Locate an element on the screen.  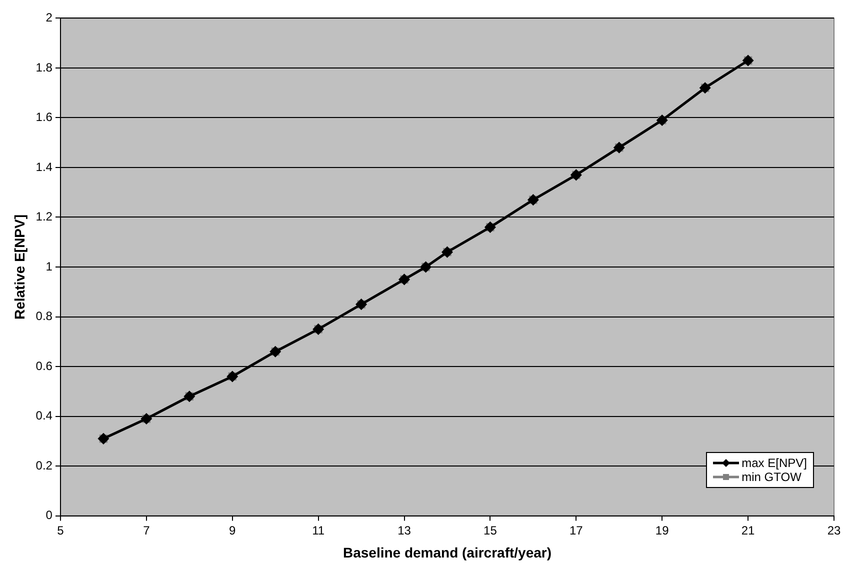
x-tick-label: 11 is located at coordinates (318, 530).